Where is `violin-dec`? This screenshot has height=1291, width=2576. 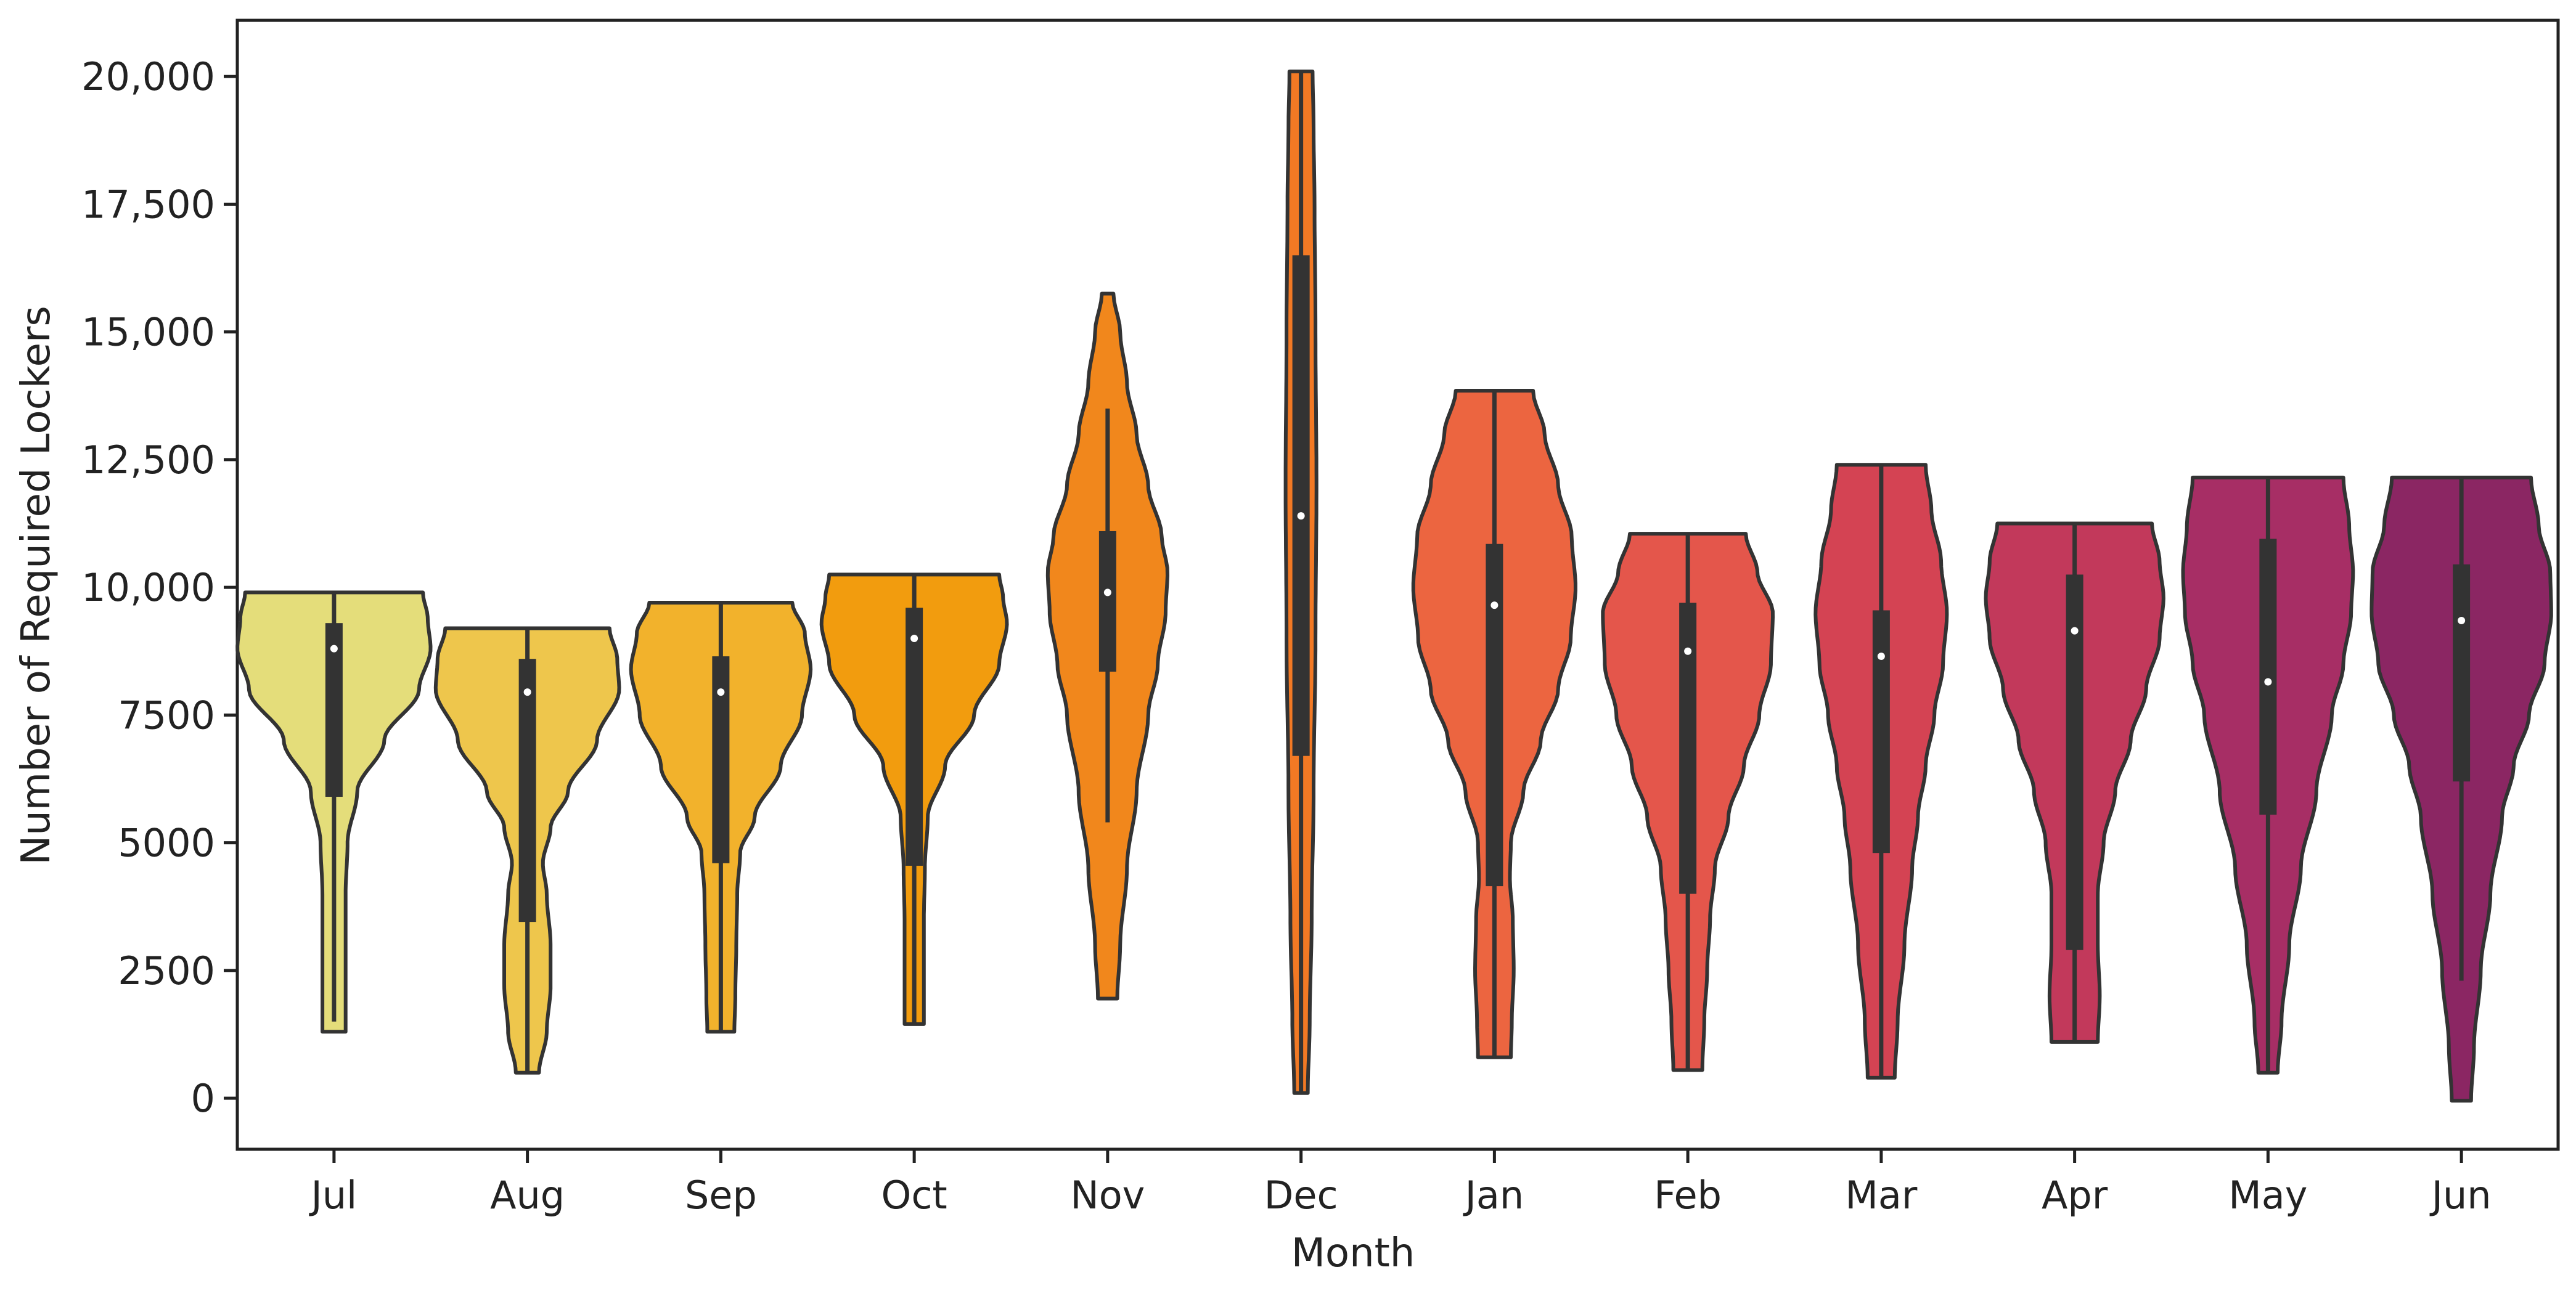 violin-dec is located at coordinates (1301, 582).